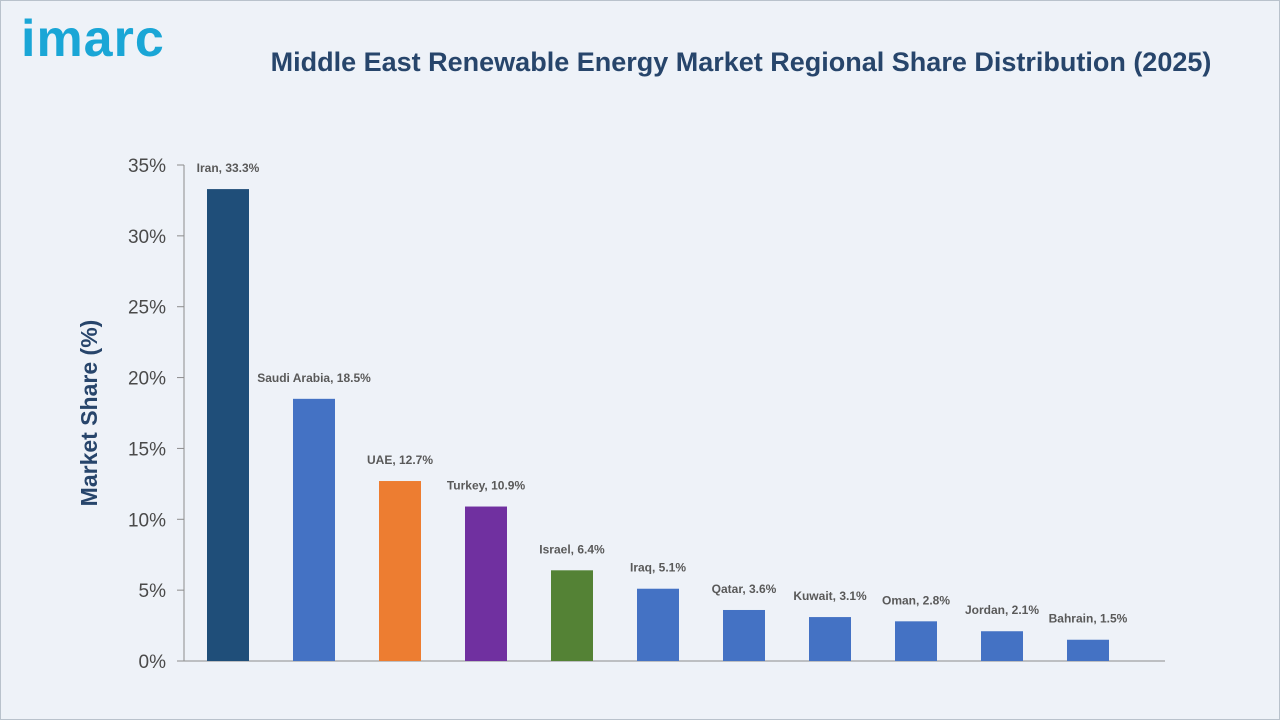 Image resolution: width=1280 pixels, height=720 pixels. Describe the element at coordinates (314, 529) in the screenshot. I see `bar-saudi-arabia` at that location.